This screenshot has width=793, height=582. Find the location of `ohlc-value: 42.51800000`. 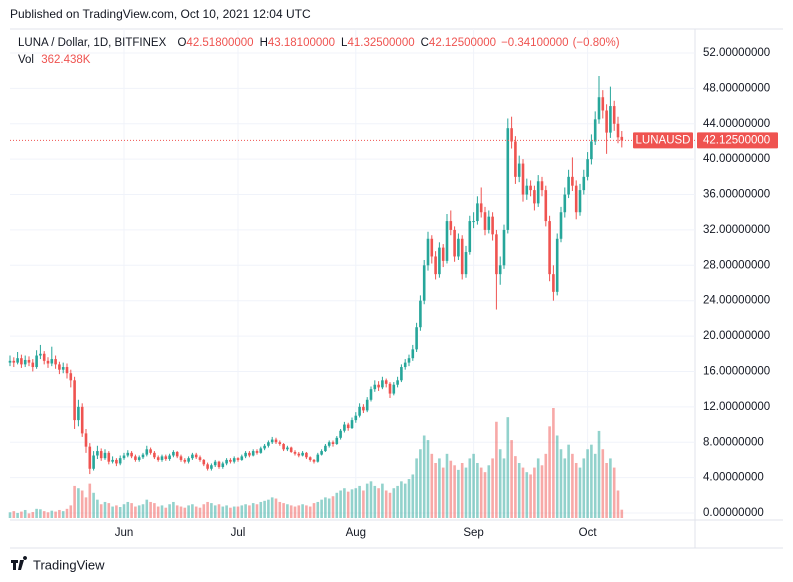

ohlc-value: 42.51800000 is located at coordinates (219, 43).